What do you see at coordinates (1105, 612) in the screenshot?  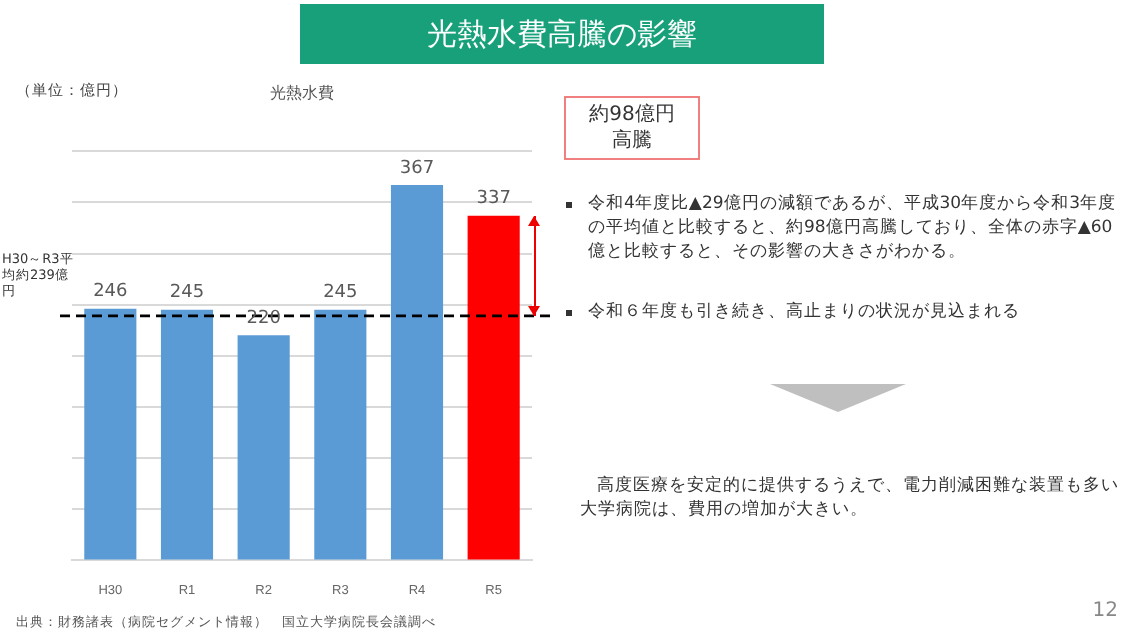 I see `text: 12` at bounding box center [1105, 612].